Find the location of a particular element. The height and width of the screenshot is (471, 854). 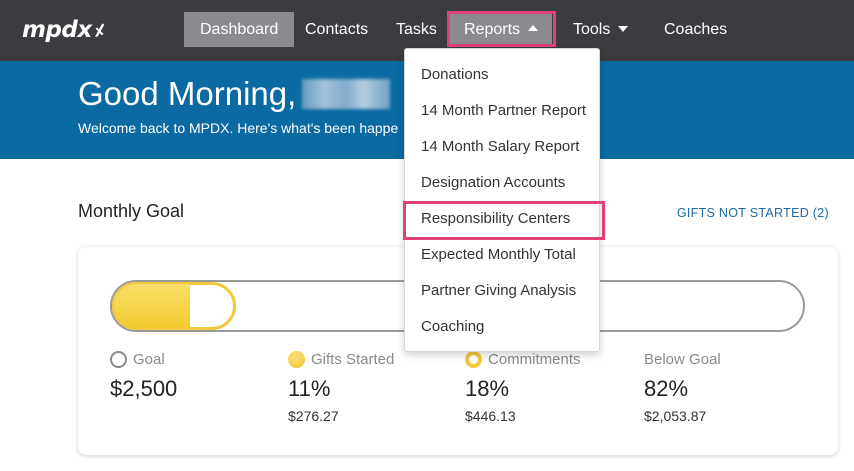

mpdx-logo: mpdx is located at coordinates (64, 30).